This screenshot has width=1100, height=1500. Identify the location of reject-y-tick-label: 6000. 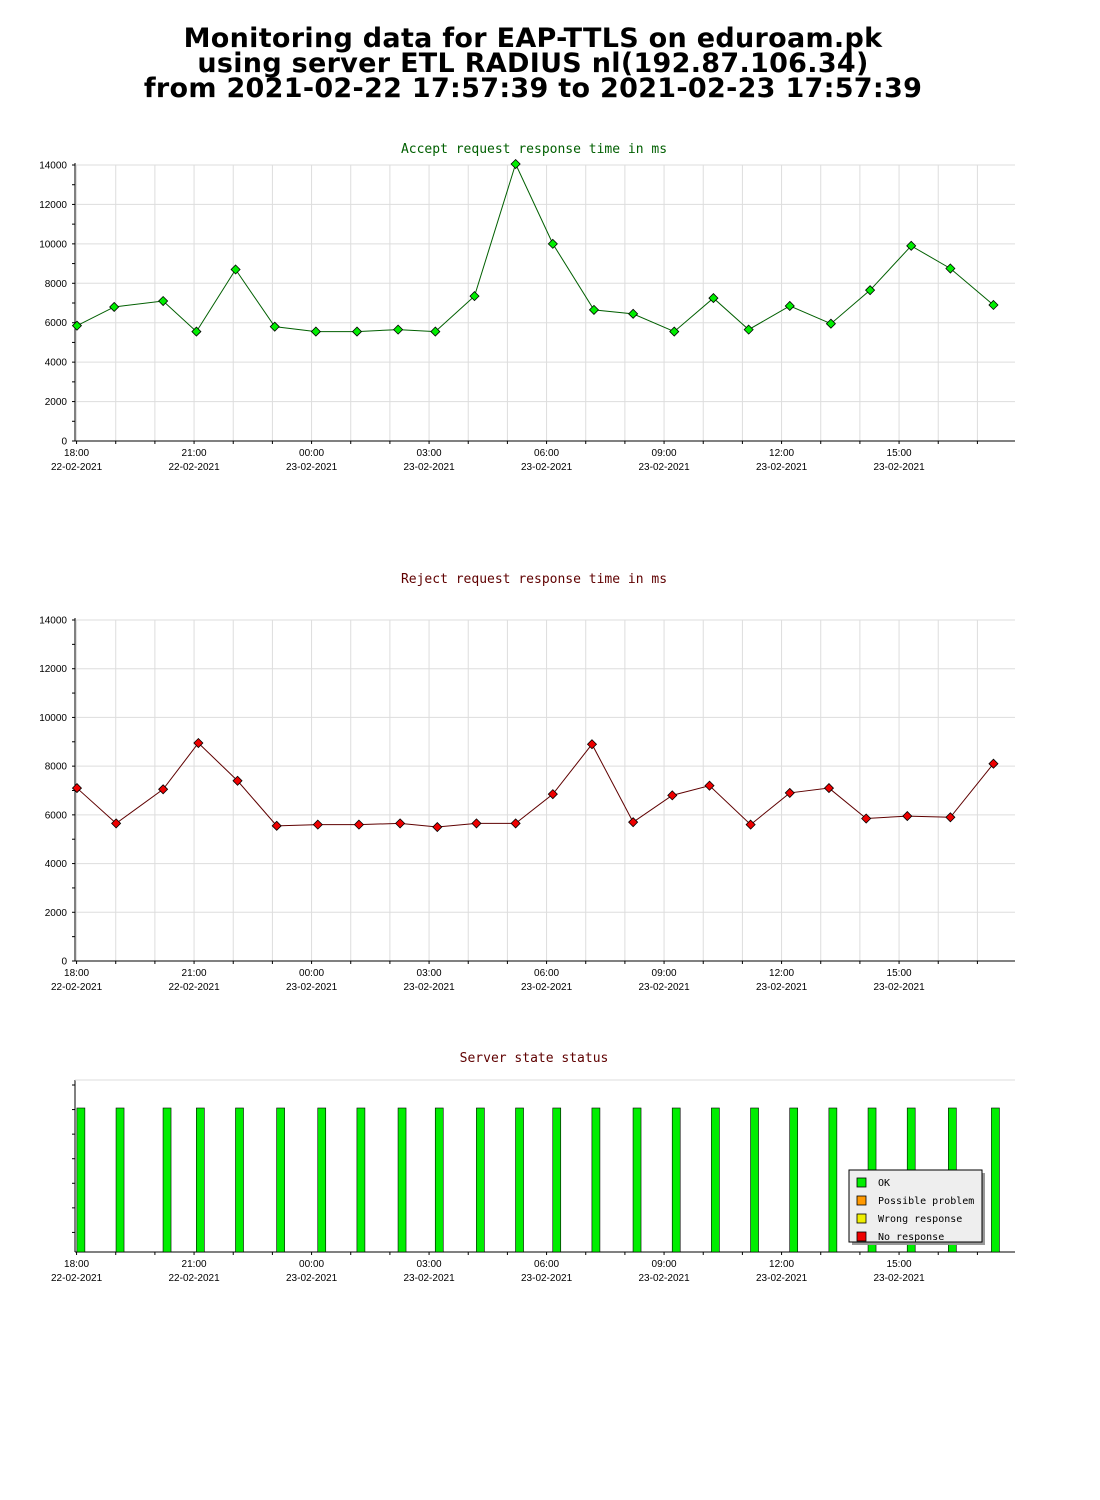
(56, 815).